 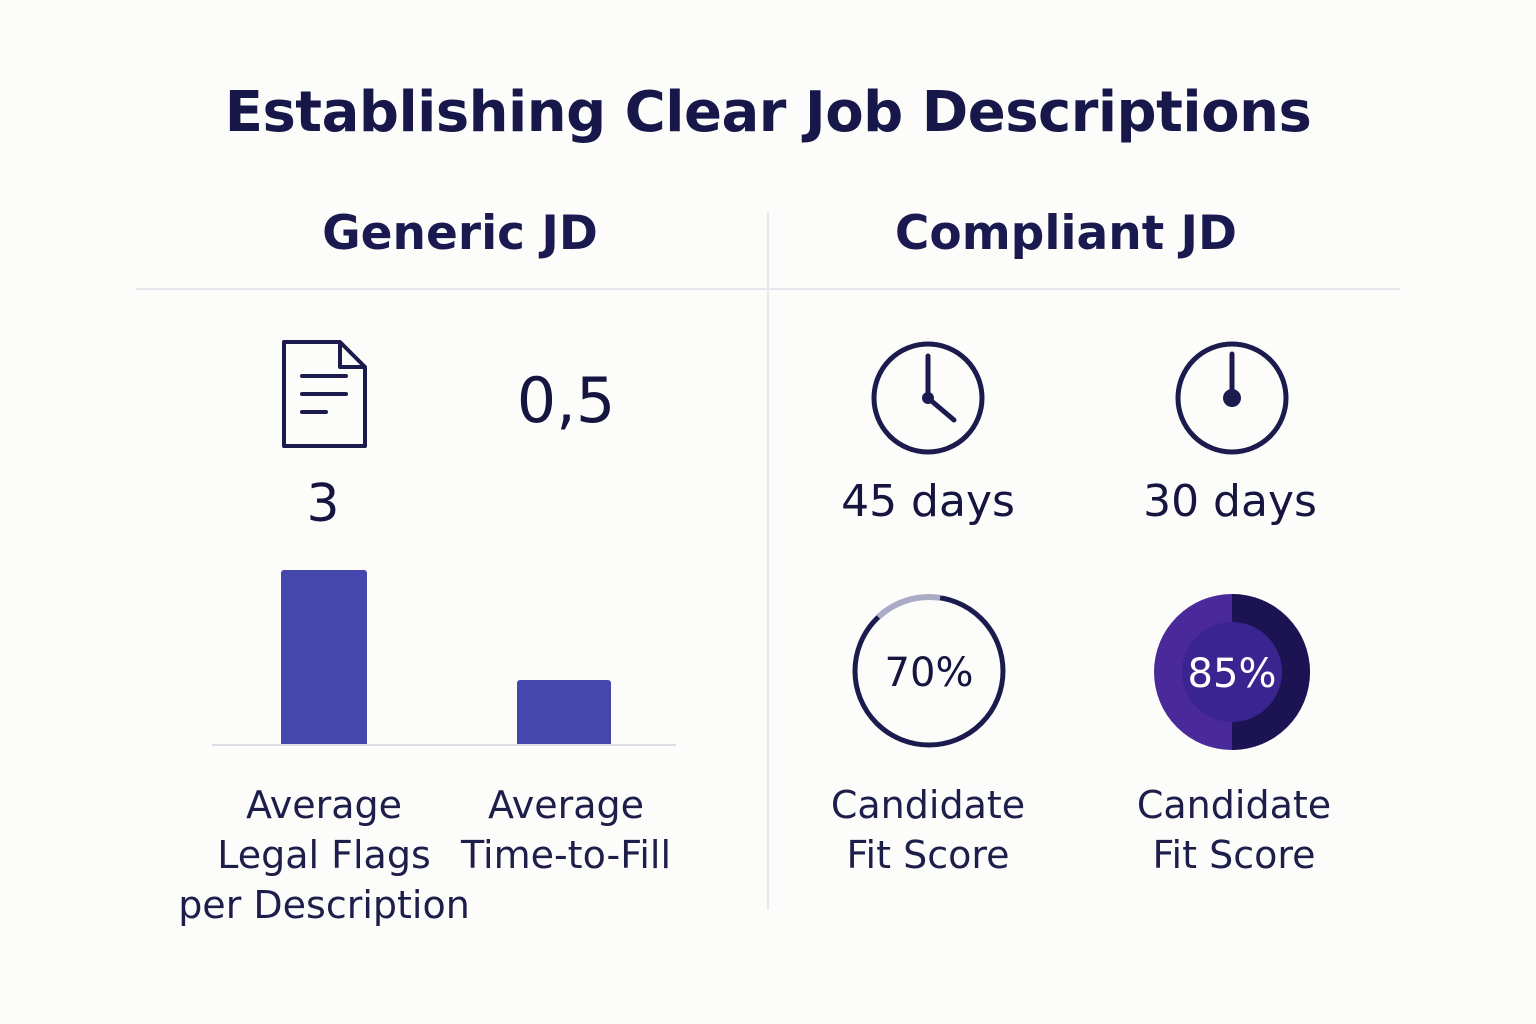 What do you see at coordinates (566, 830) in the screenshot?
I see `category-label-time-to-fill: Average Time-to-Fill` at bounding box center [566, 830].